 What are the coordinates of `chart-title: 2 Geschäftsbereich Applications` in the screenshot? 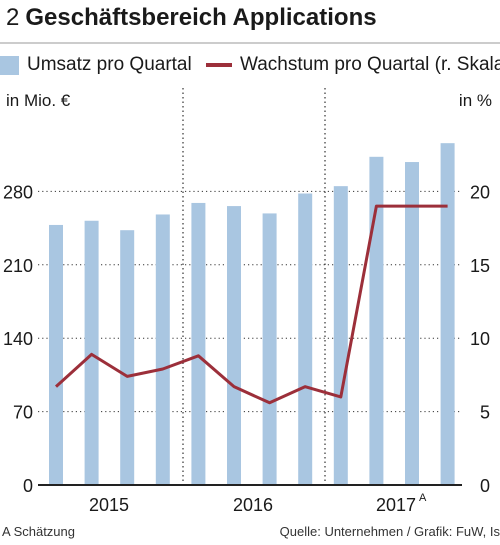 It's located at (191, 18).